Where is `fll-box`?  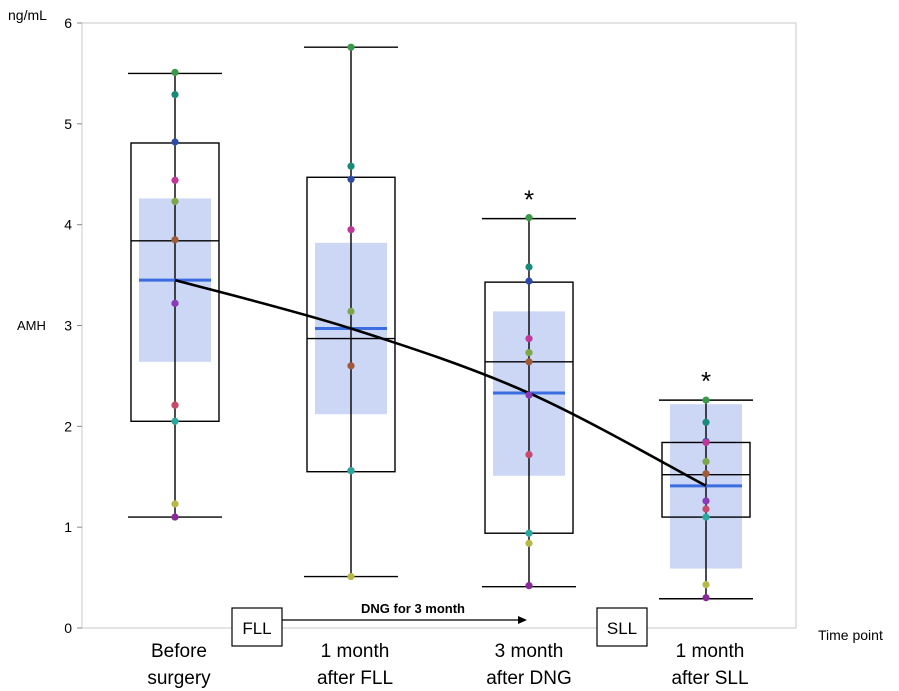
fll-box is located at coordinates (257, 627).